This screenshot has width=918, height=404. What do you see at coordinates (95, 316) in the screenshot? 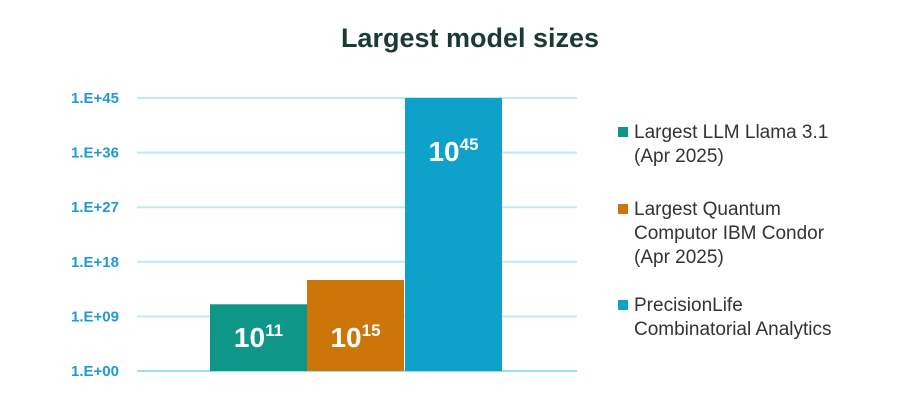
I see `y-tick-label: 1.E+09` at bounding box center [95, 316].